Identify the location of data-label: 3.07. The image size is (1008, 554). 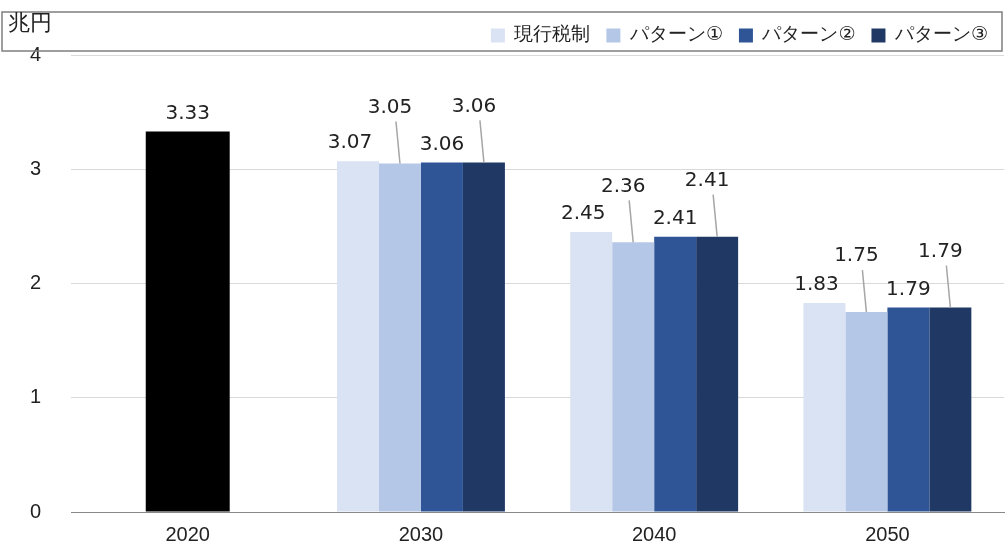
(350, 141).